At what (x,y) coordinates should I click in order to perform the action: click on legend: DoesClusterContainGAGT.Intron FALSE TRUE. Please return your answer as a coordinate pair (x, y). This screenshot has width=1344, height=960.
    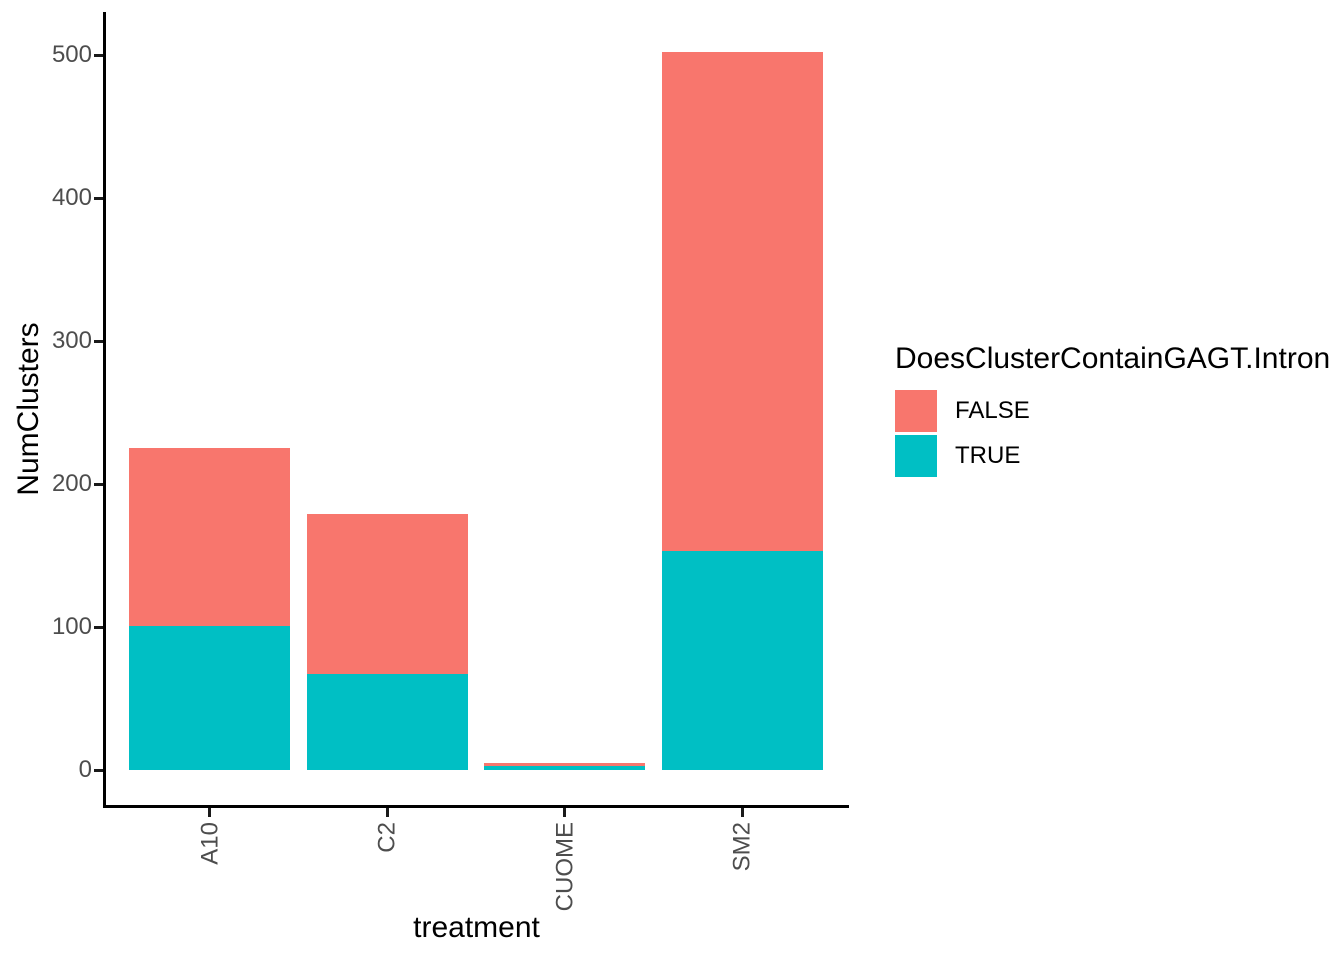
    Looking at the image, I should click on (1112, 411).